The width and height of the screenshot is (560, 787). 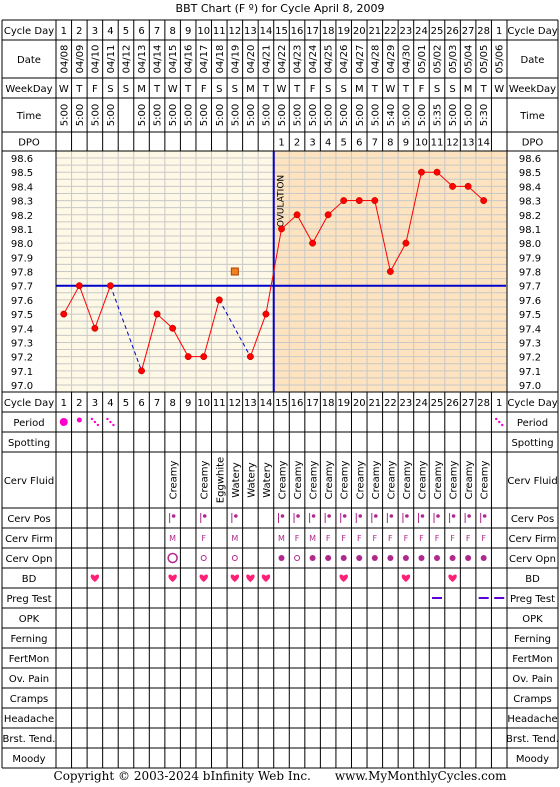 I want to click on cycle-cell: 20, so click(x=359, y=31).